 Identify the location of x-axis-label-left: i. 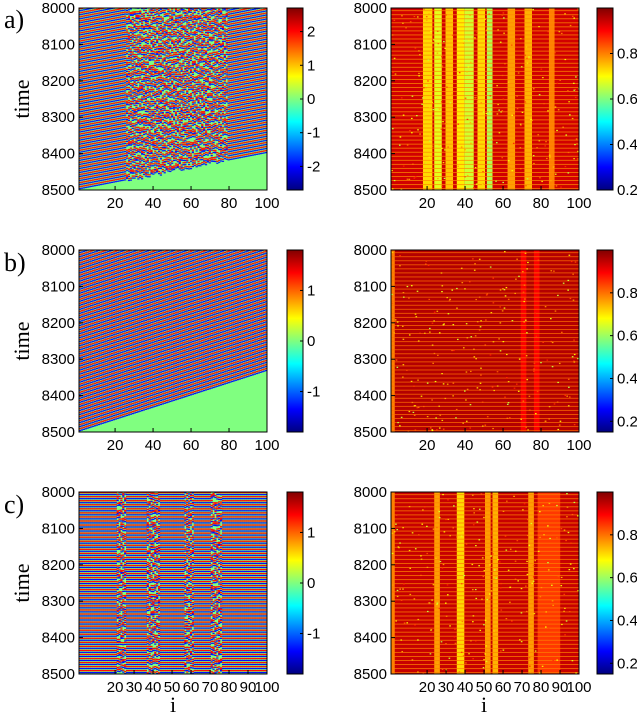
(173, 704).